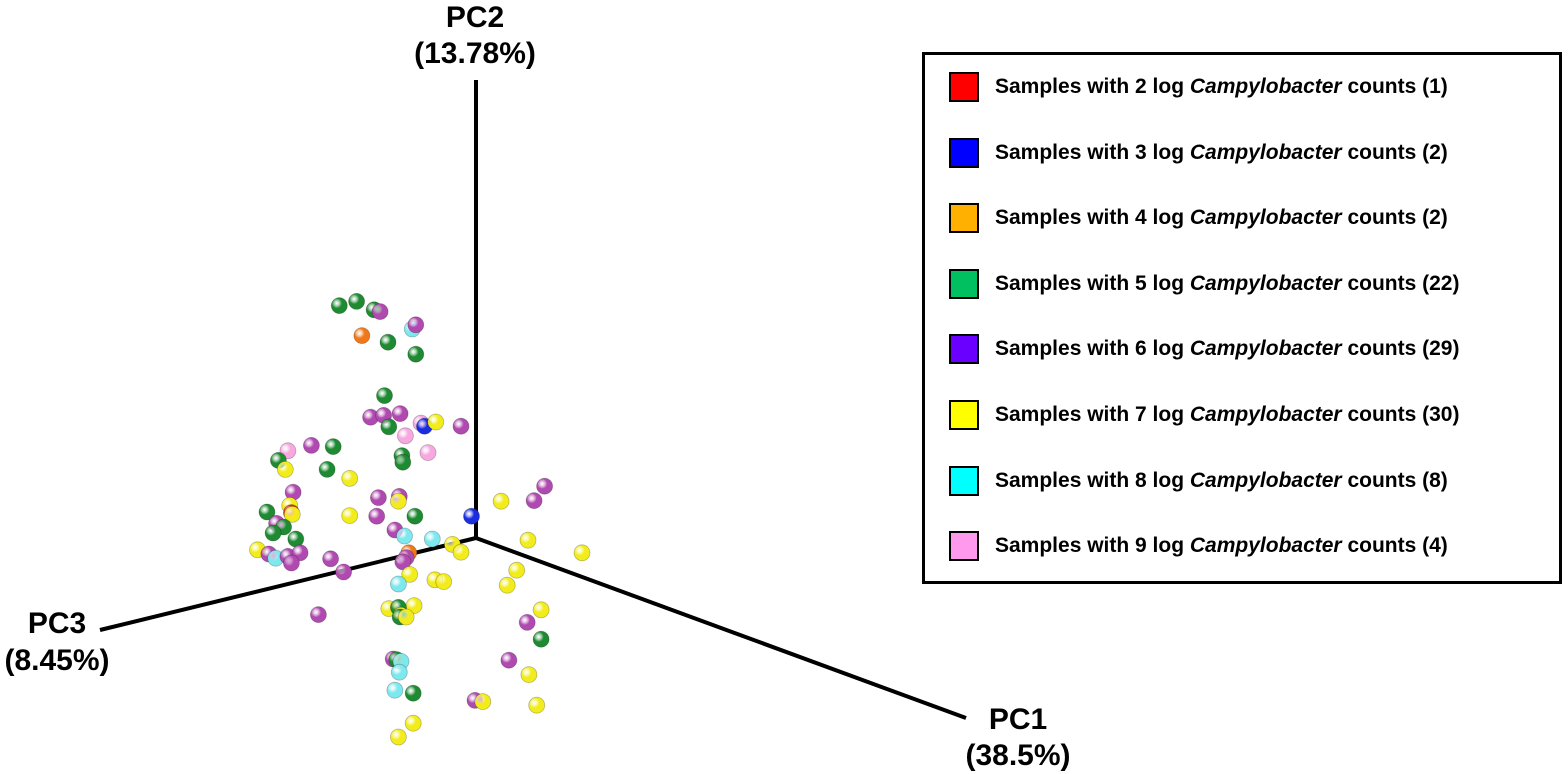  Describe the element at coordinates (1017, 755) in the screenshot. I see `pc1-axis-variance: (38.5%)` at that location.